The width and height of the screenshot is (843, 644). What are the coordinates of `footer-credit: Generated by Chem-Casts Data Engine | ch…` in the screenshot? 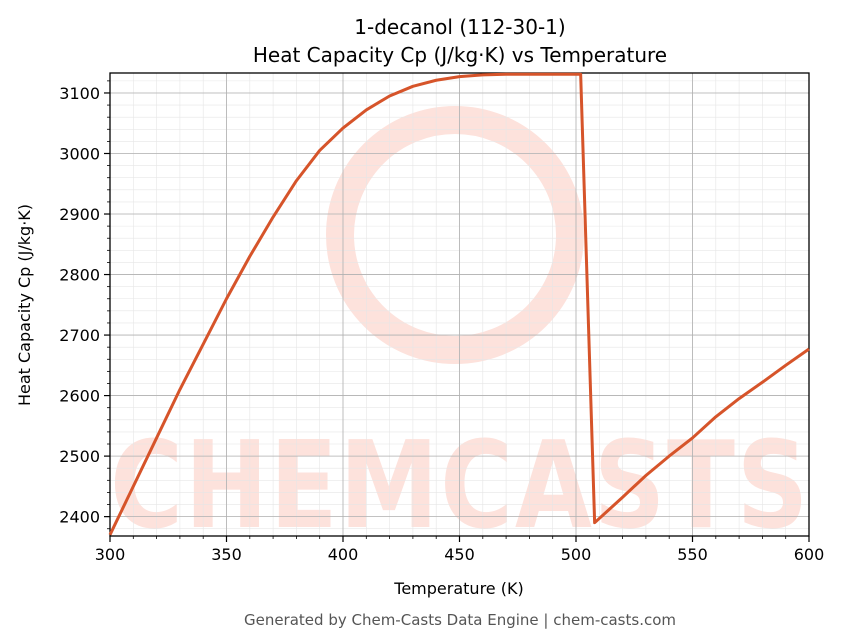 It's located at (460, 620).